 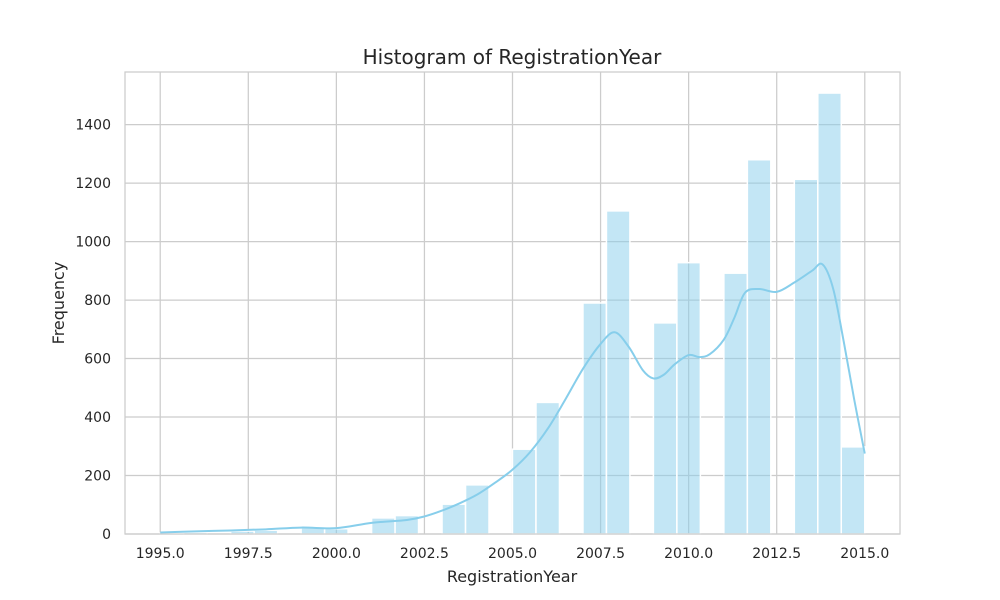 What do you see at coordinates (97, 301) in the screenshot?
I see `y-tick-label: 800` at bounding box center [97, 301].